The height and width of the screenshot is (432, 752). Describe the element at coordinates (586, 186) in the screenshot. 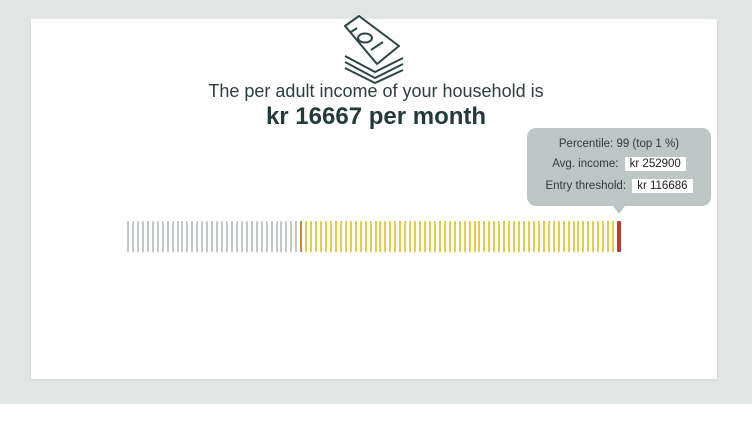

I see `entry-threshold-label: Entry threshold:` at that location.